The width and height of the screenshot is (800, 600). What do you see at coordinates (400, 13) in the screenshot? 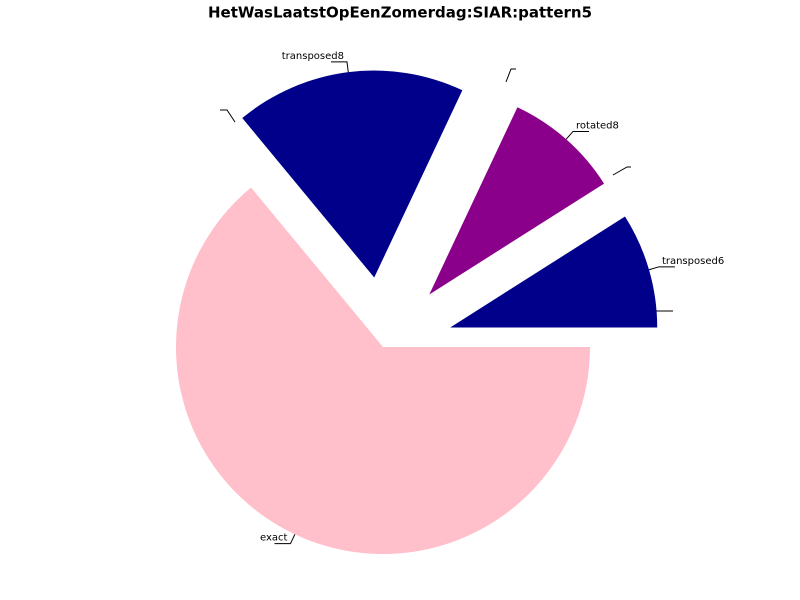
I see `chart-title: HetWasLaatstOpEenZomerdag:SIAR:pattern5` at bounding box center [400, 13].